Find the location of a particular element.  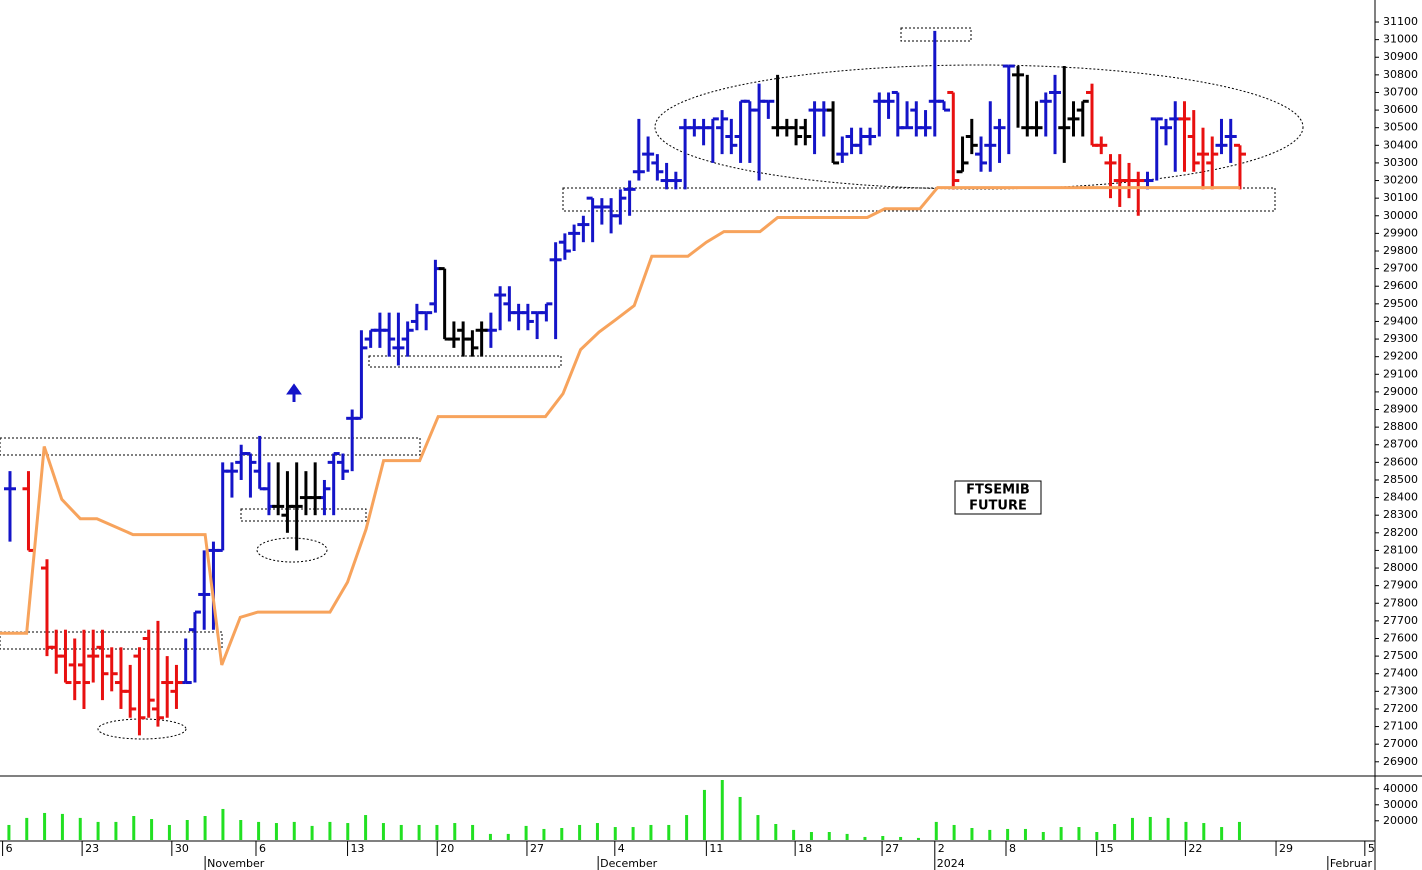

y-tick-label: 30700 is located at coordinates (1400, 91).